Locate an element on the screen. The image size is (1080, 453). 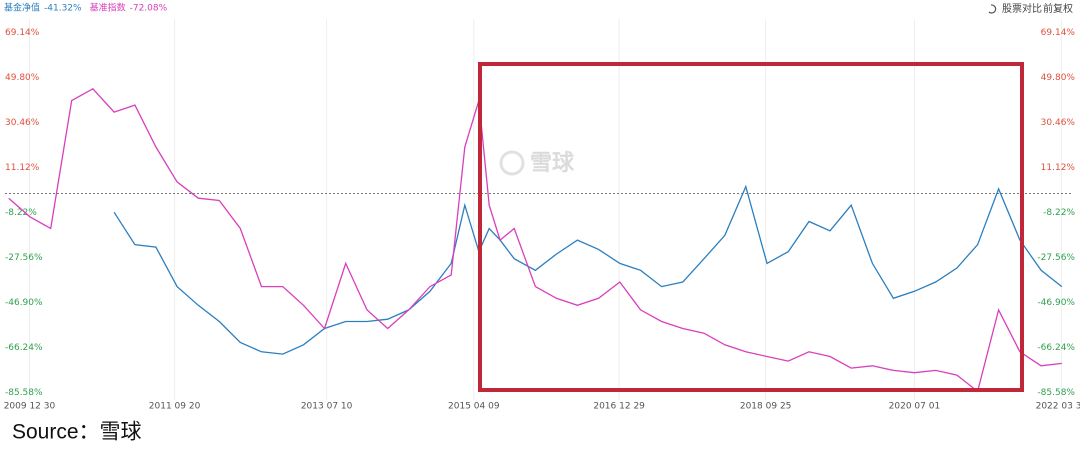
legend-name: 基金净值 is located at coordinates (22, 8).